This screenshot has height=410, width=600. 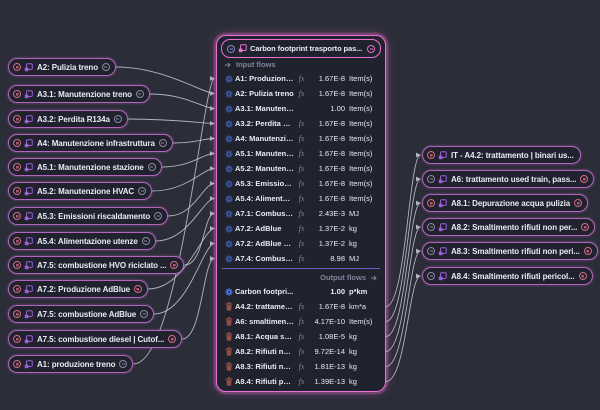 I want to click on flow-row: A8.1: Acqua sca... fx 1.08E-5 kg, so click(x=301, y=336).